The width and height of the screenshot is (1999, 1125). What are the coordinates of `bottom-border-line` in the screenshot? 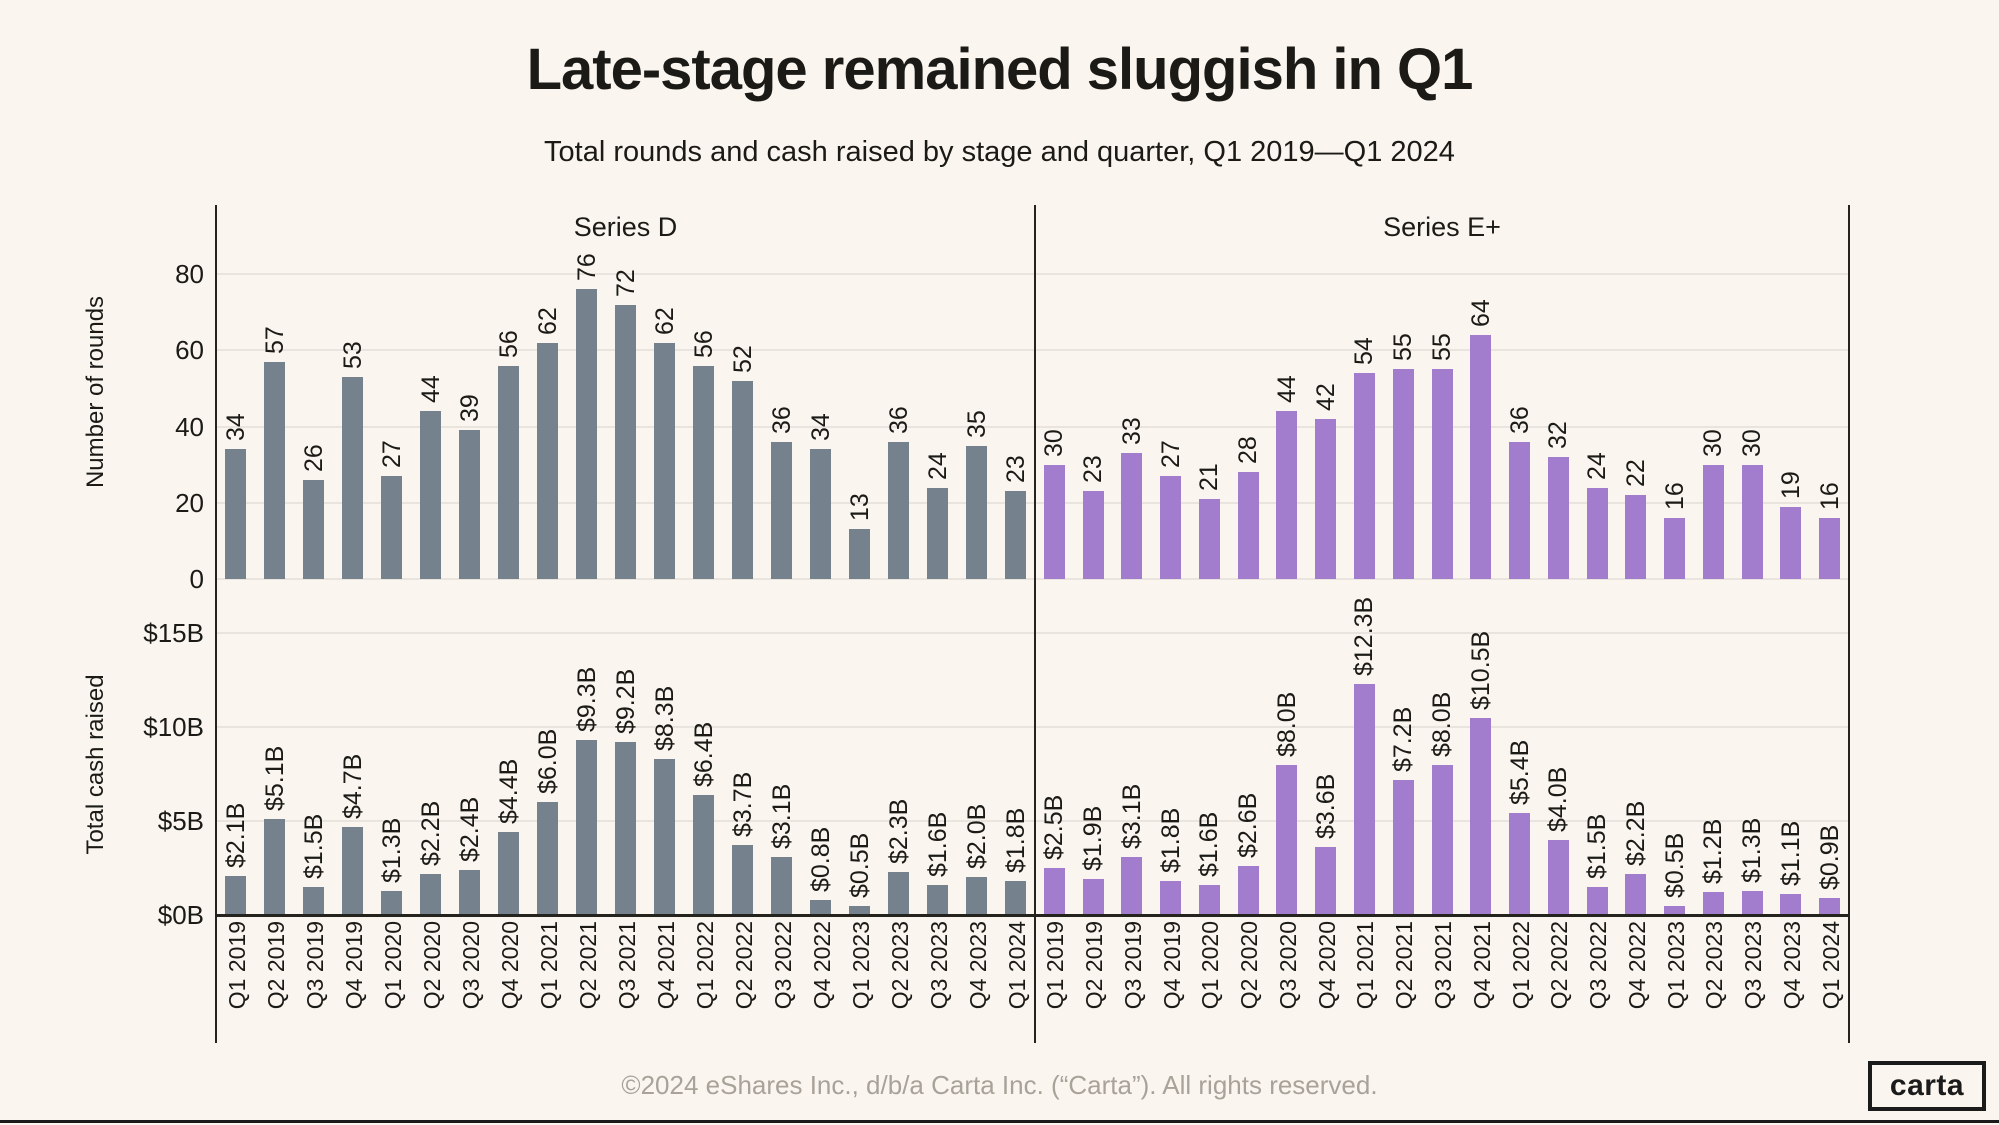 It's located at (999, 1121).